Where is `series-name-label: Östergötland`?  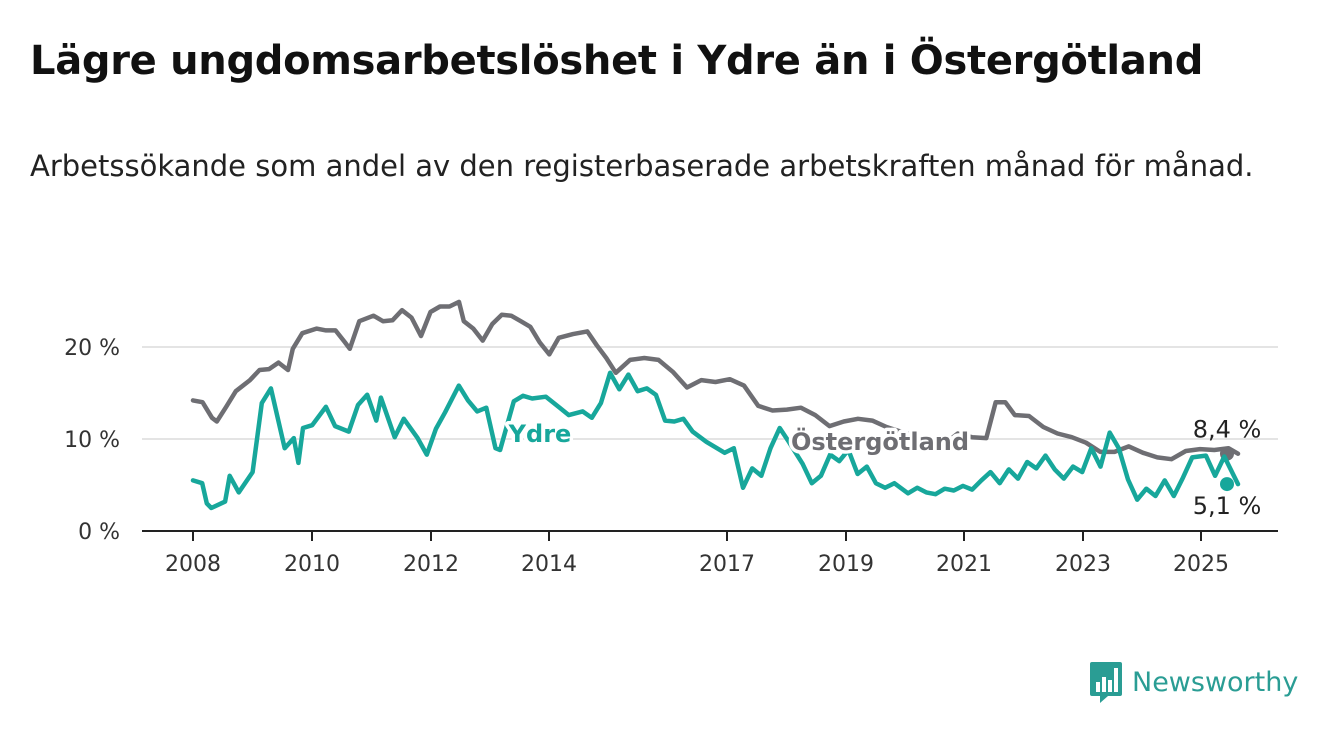 series-name-label: Östergötland is located at coordinates (880, 441).